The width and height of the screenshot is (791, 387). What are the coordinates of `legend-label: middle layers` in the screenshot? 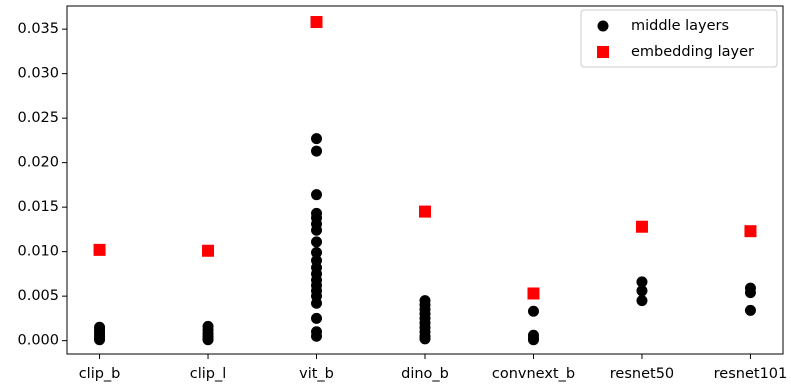 It's located at (680, 26).